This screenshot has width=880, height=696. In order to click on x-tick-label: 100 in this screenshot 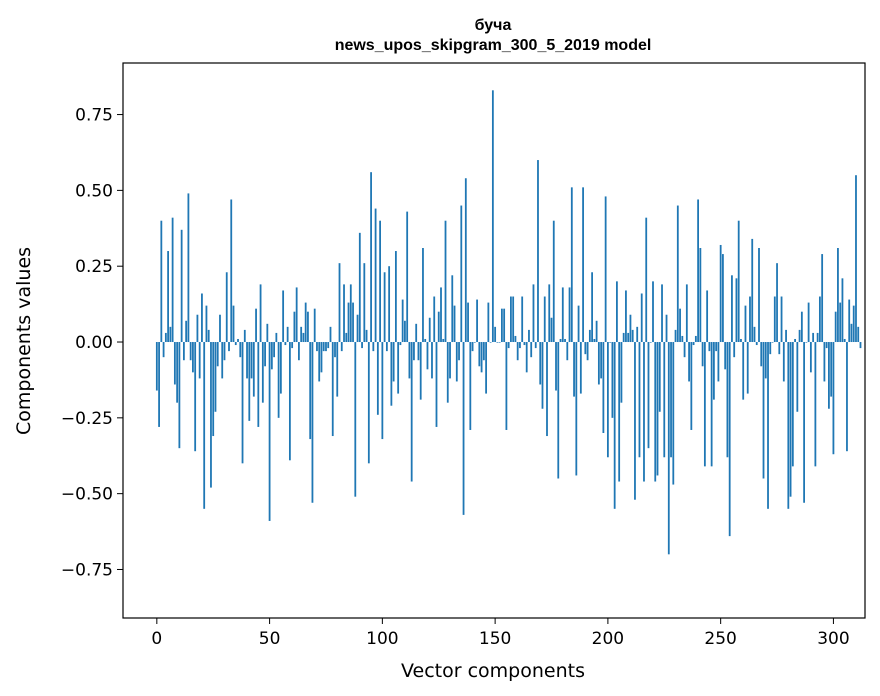, I will do `click(382, 639)`.